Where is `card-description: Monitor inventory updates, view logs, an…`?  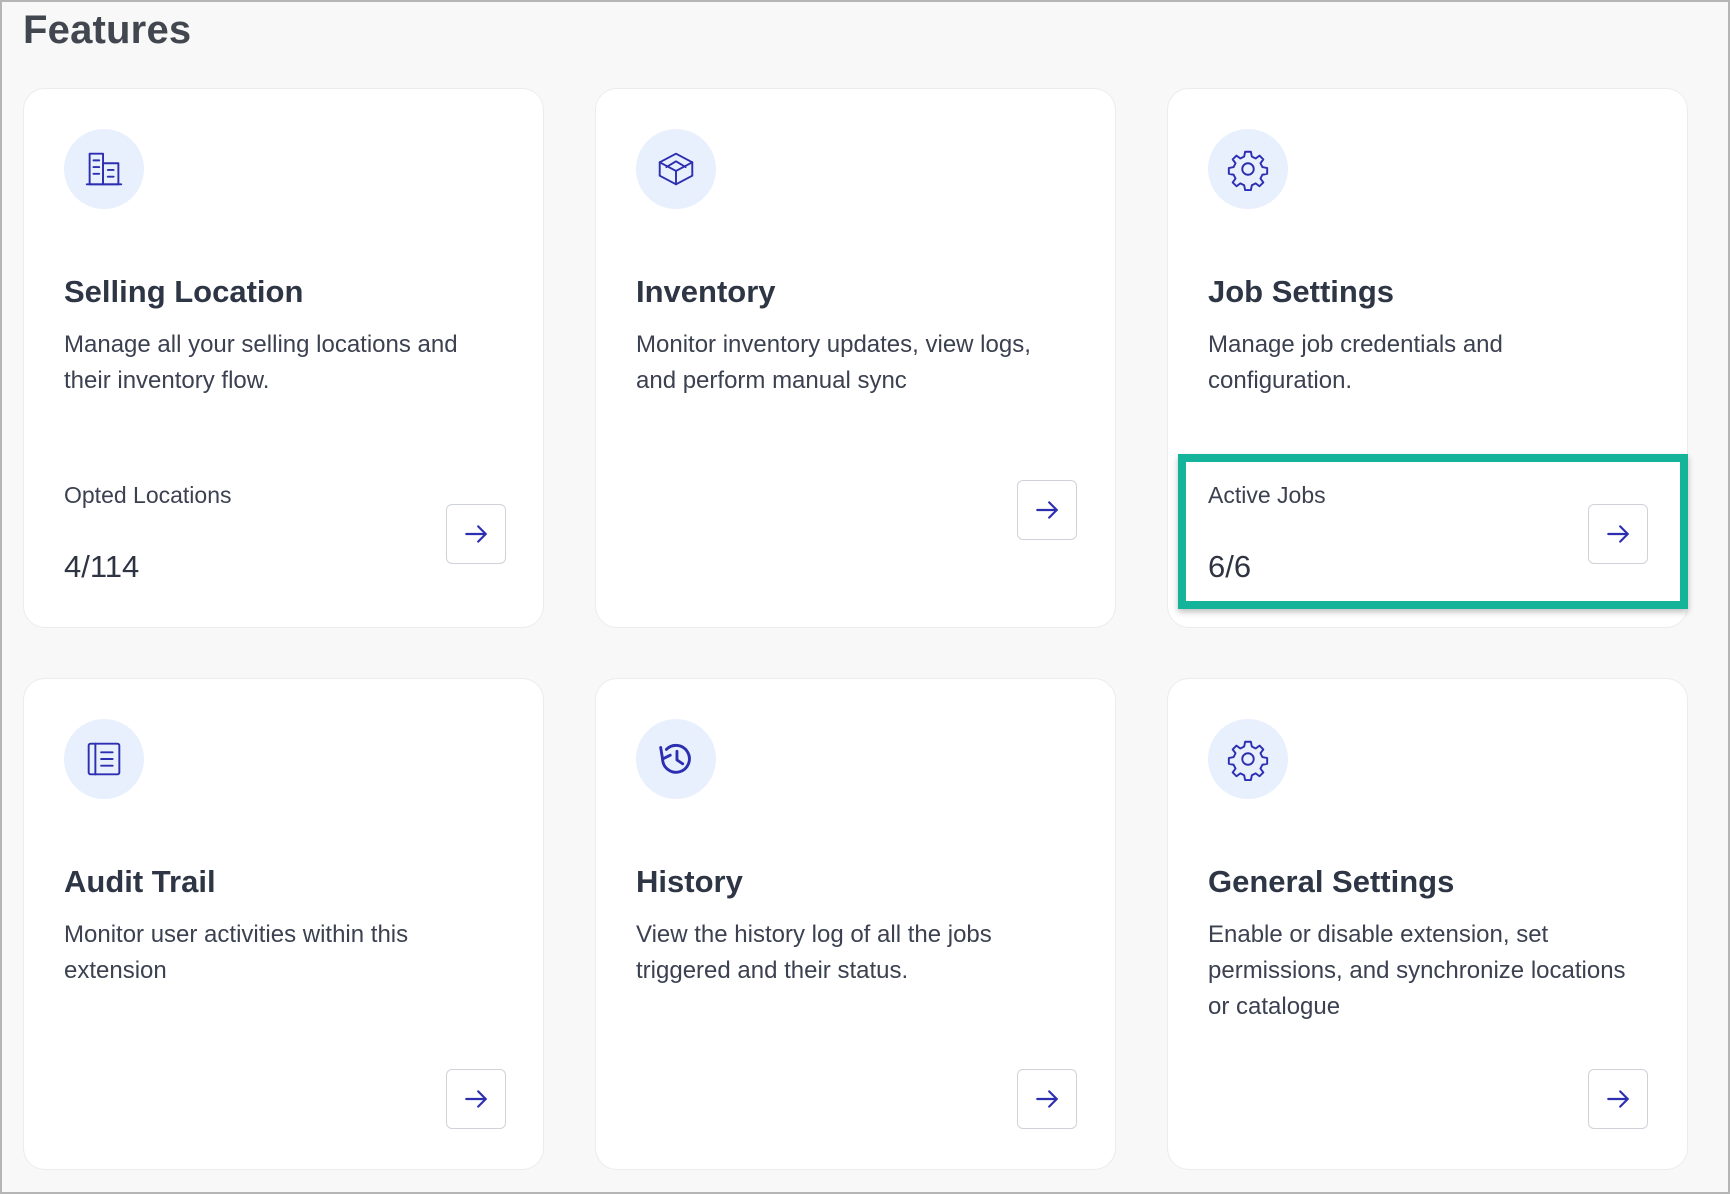
card-description: Monitor inventory updates, view logs, an… is located at coordinates (833, 362).